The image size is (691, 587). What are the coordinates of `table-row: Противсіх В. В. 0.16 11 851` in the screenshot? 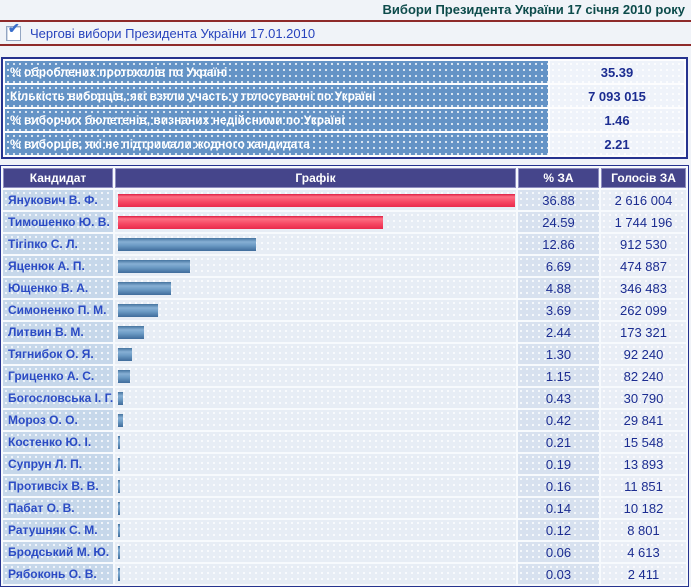 It's located at (344, 486).